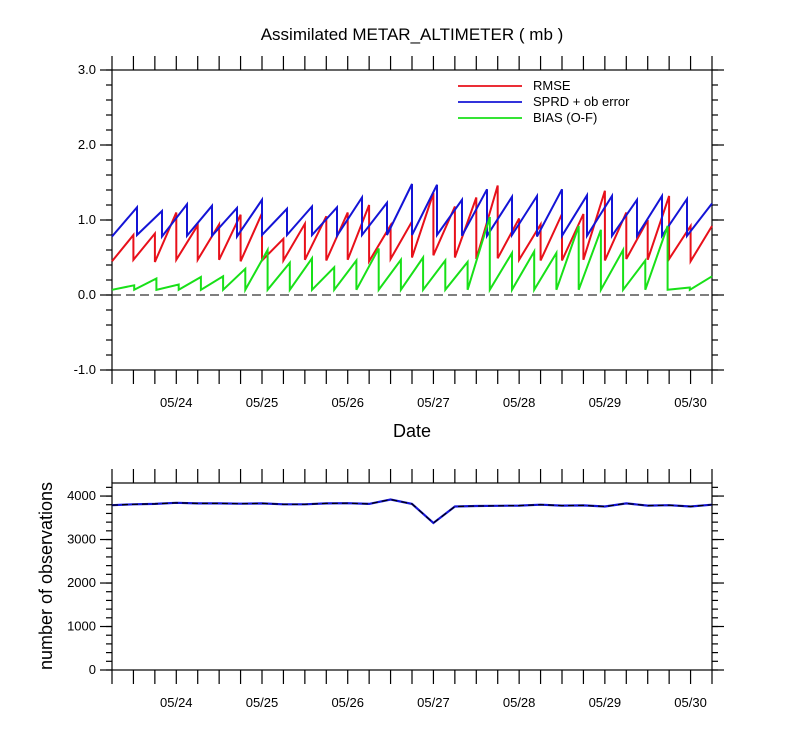 This screenshot has height=750, width=800. I want to click on bottom-ytick-label-0: 0, so click(92, 669).